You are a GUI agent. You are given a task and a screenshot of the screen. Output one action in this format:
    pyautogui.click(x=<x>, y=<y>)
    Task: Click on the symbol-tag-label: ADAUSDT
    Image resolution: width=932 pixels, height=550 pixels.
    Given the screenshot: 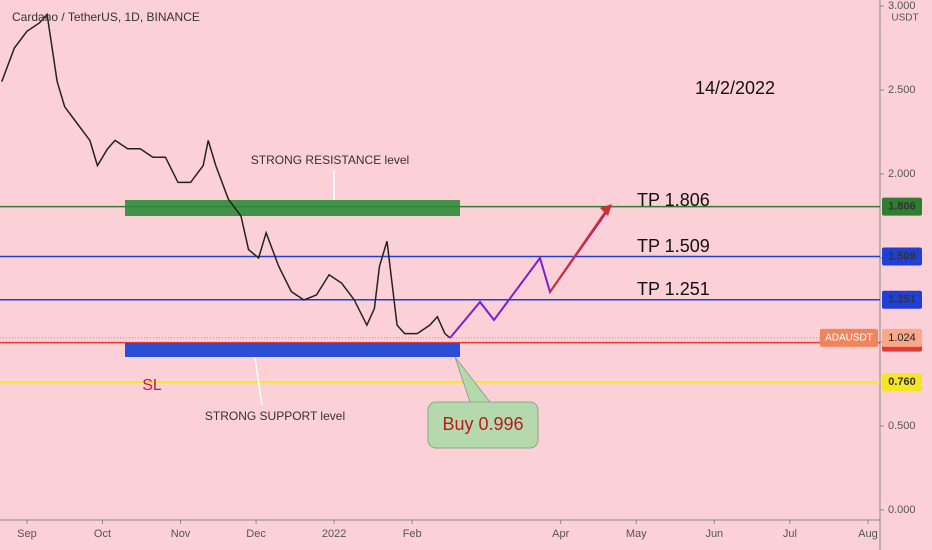 What is the action you would take?
    pyautogui.click(x=849, y=338)
    